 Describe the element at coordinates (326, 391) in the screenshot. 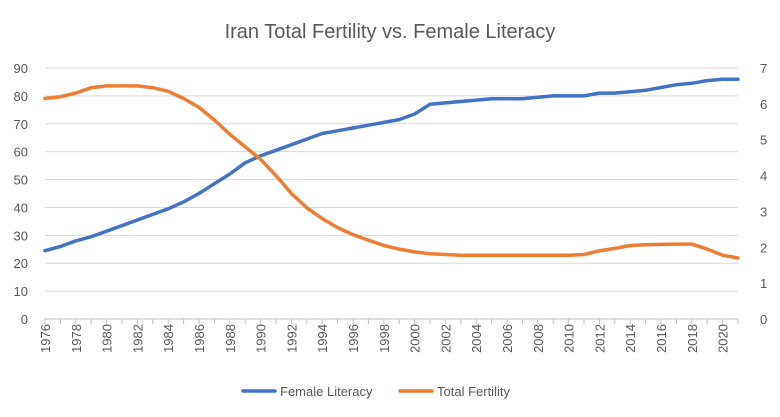

I see `legend-label-female-literacy: Female Literacy` at that location.